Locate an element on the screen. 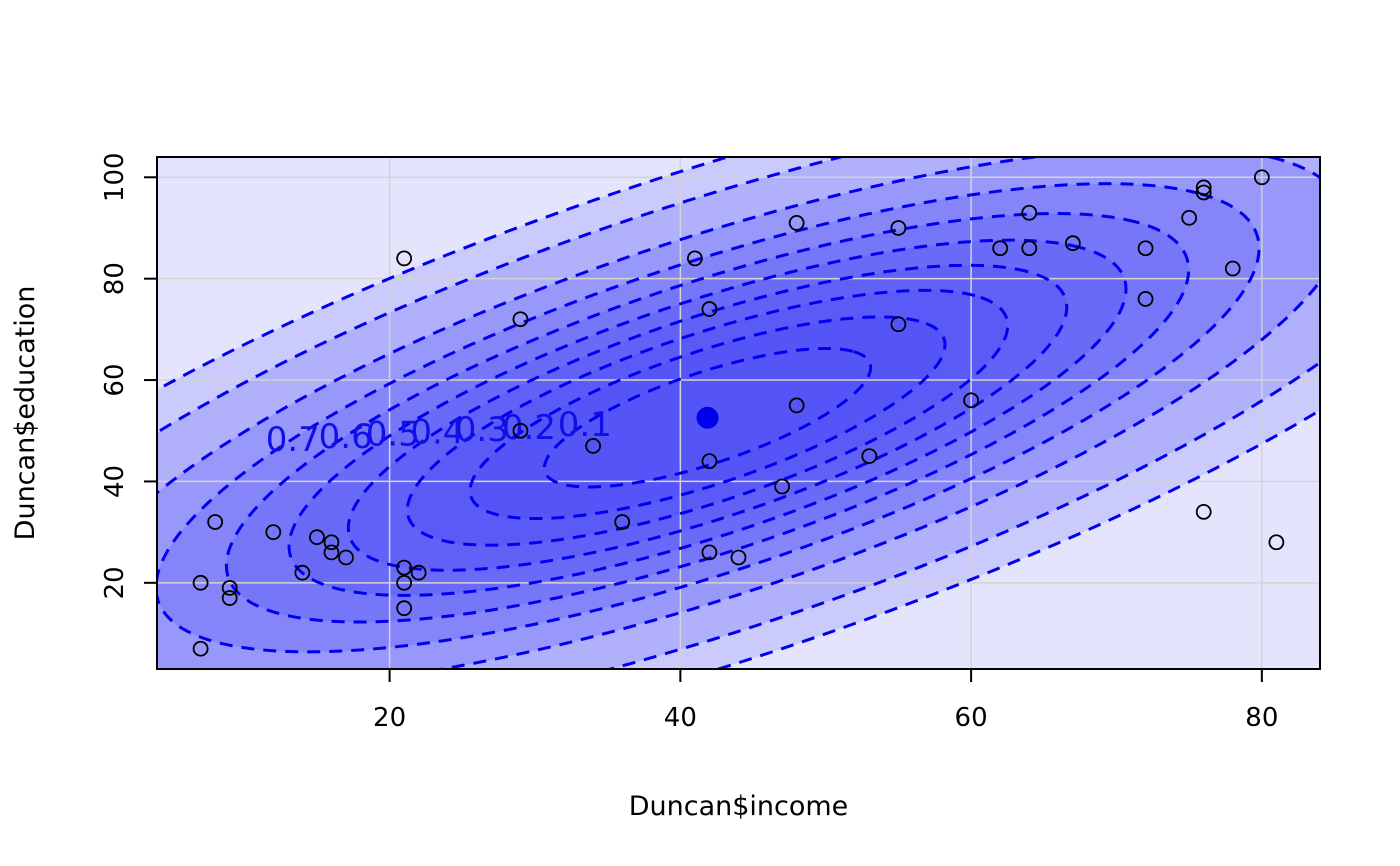  y-axis: 20 40 60 80 100 is located at coordinates (128, 375).